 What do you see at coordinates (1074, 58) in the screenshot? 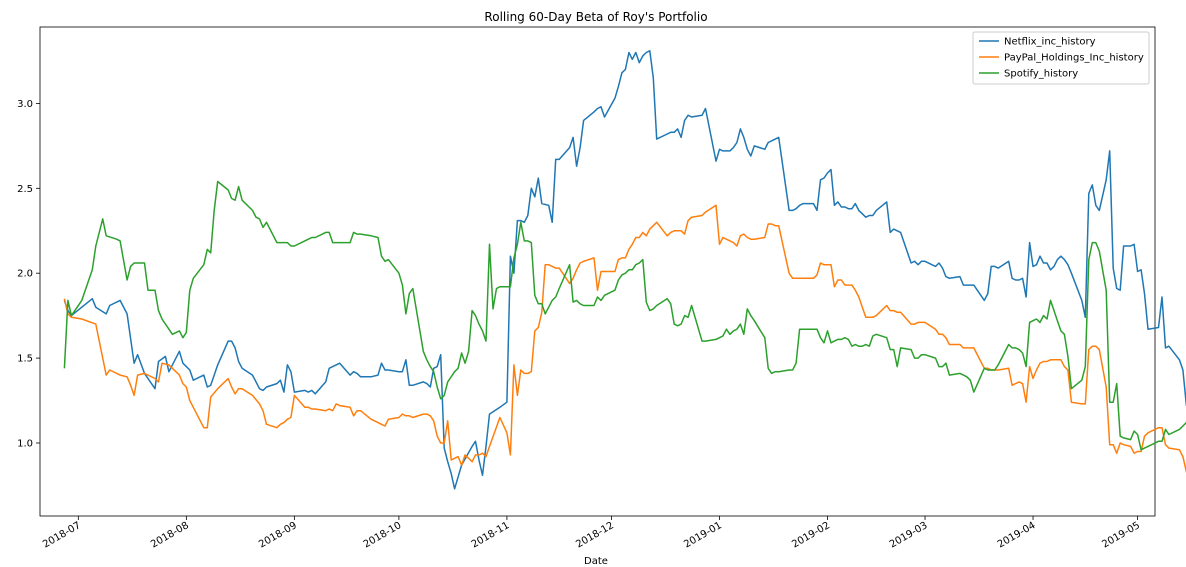
I see `legend-label: PayPal_Holdings_Inc_history` at bounding box center [1074, 58].